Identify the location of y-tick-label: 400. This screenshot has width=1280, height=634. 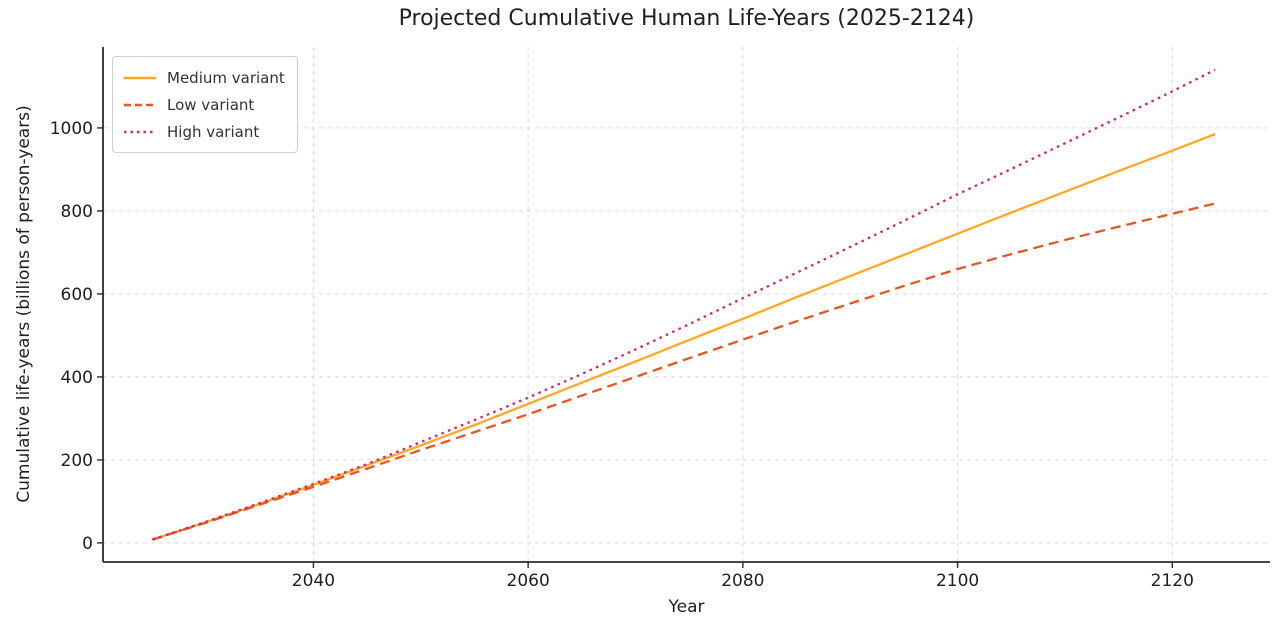
(77, 378).